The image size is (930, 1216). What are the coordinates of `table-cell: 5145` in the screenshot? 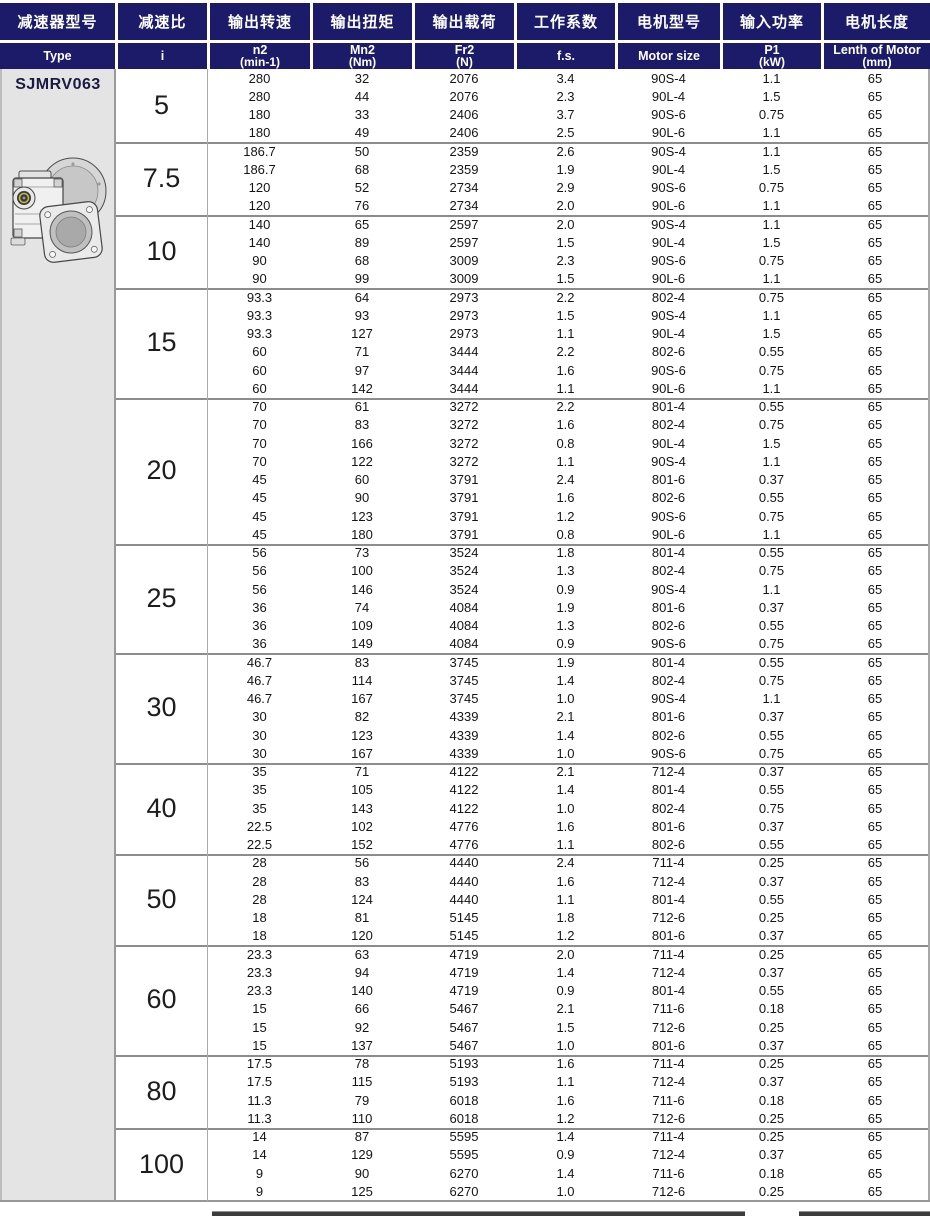 It's located at (464, 936).